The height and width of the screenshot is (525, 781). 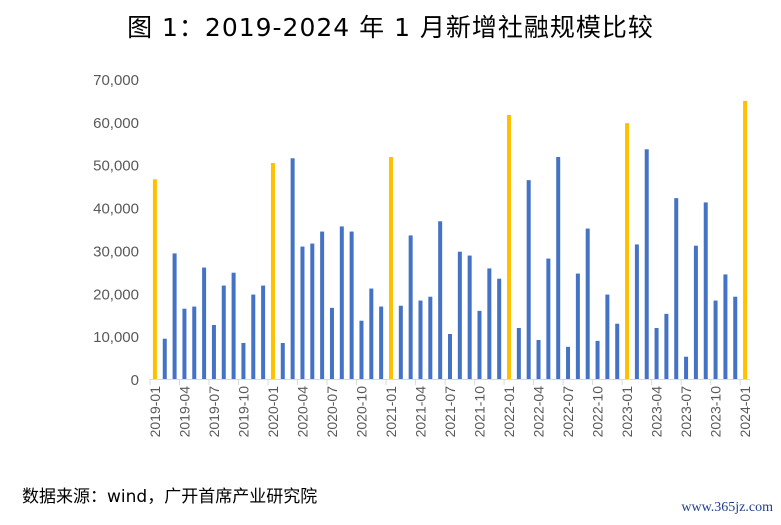 What do you see at coordinates (716, 412) in the screenshot?
I see `x-tick-label: 2023-10` at bounding box center [716, 412].